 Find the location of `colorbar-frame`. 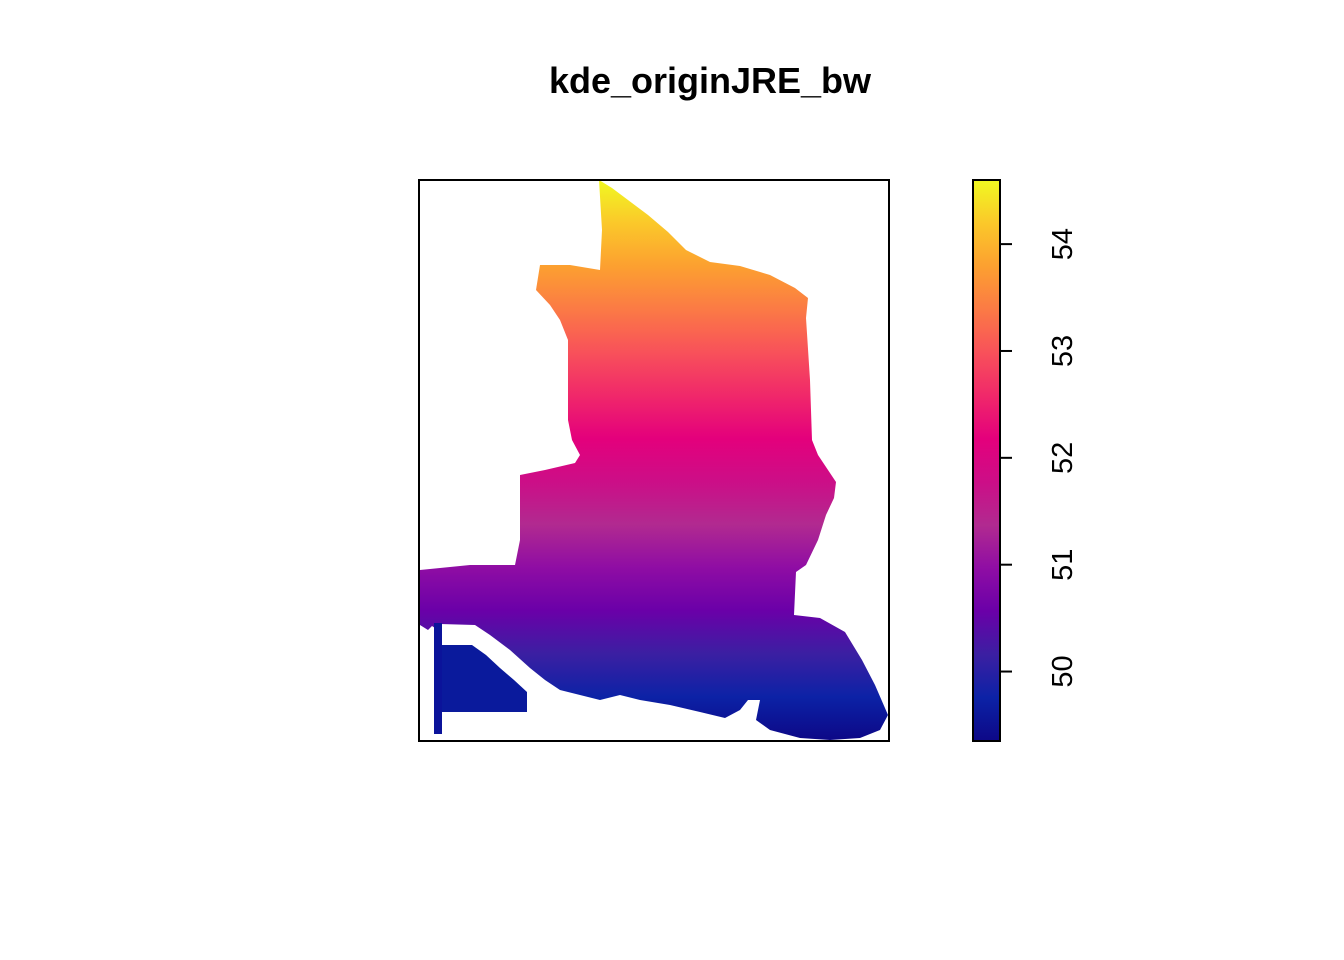

colorbar-frame is located at coordinates (986, 460).